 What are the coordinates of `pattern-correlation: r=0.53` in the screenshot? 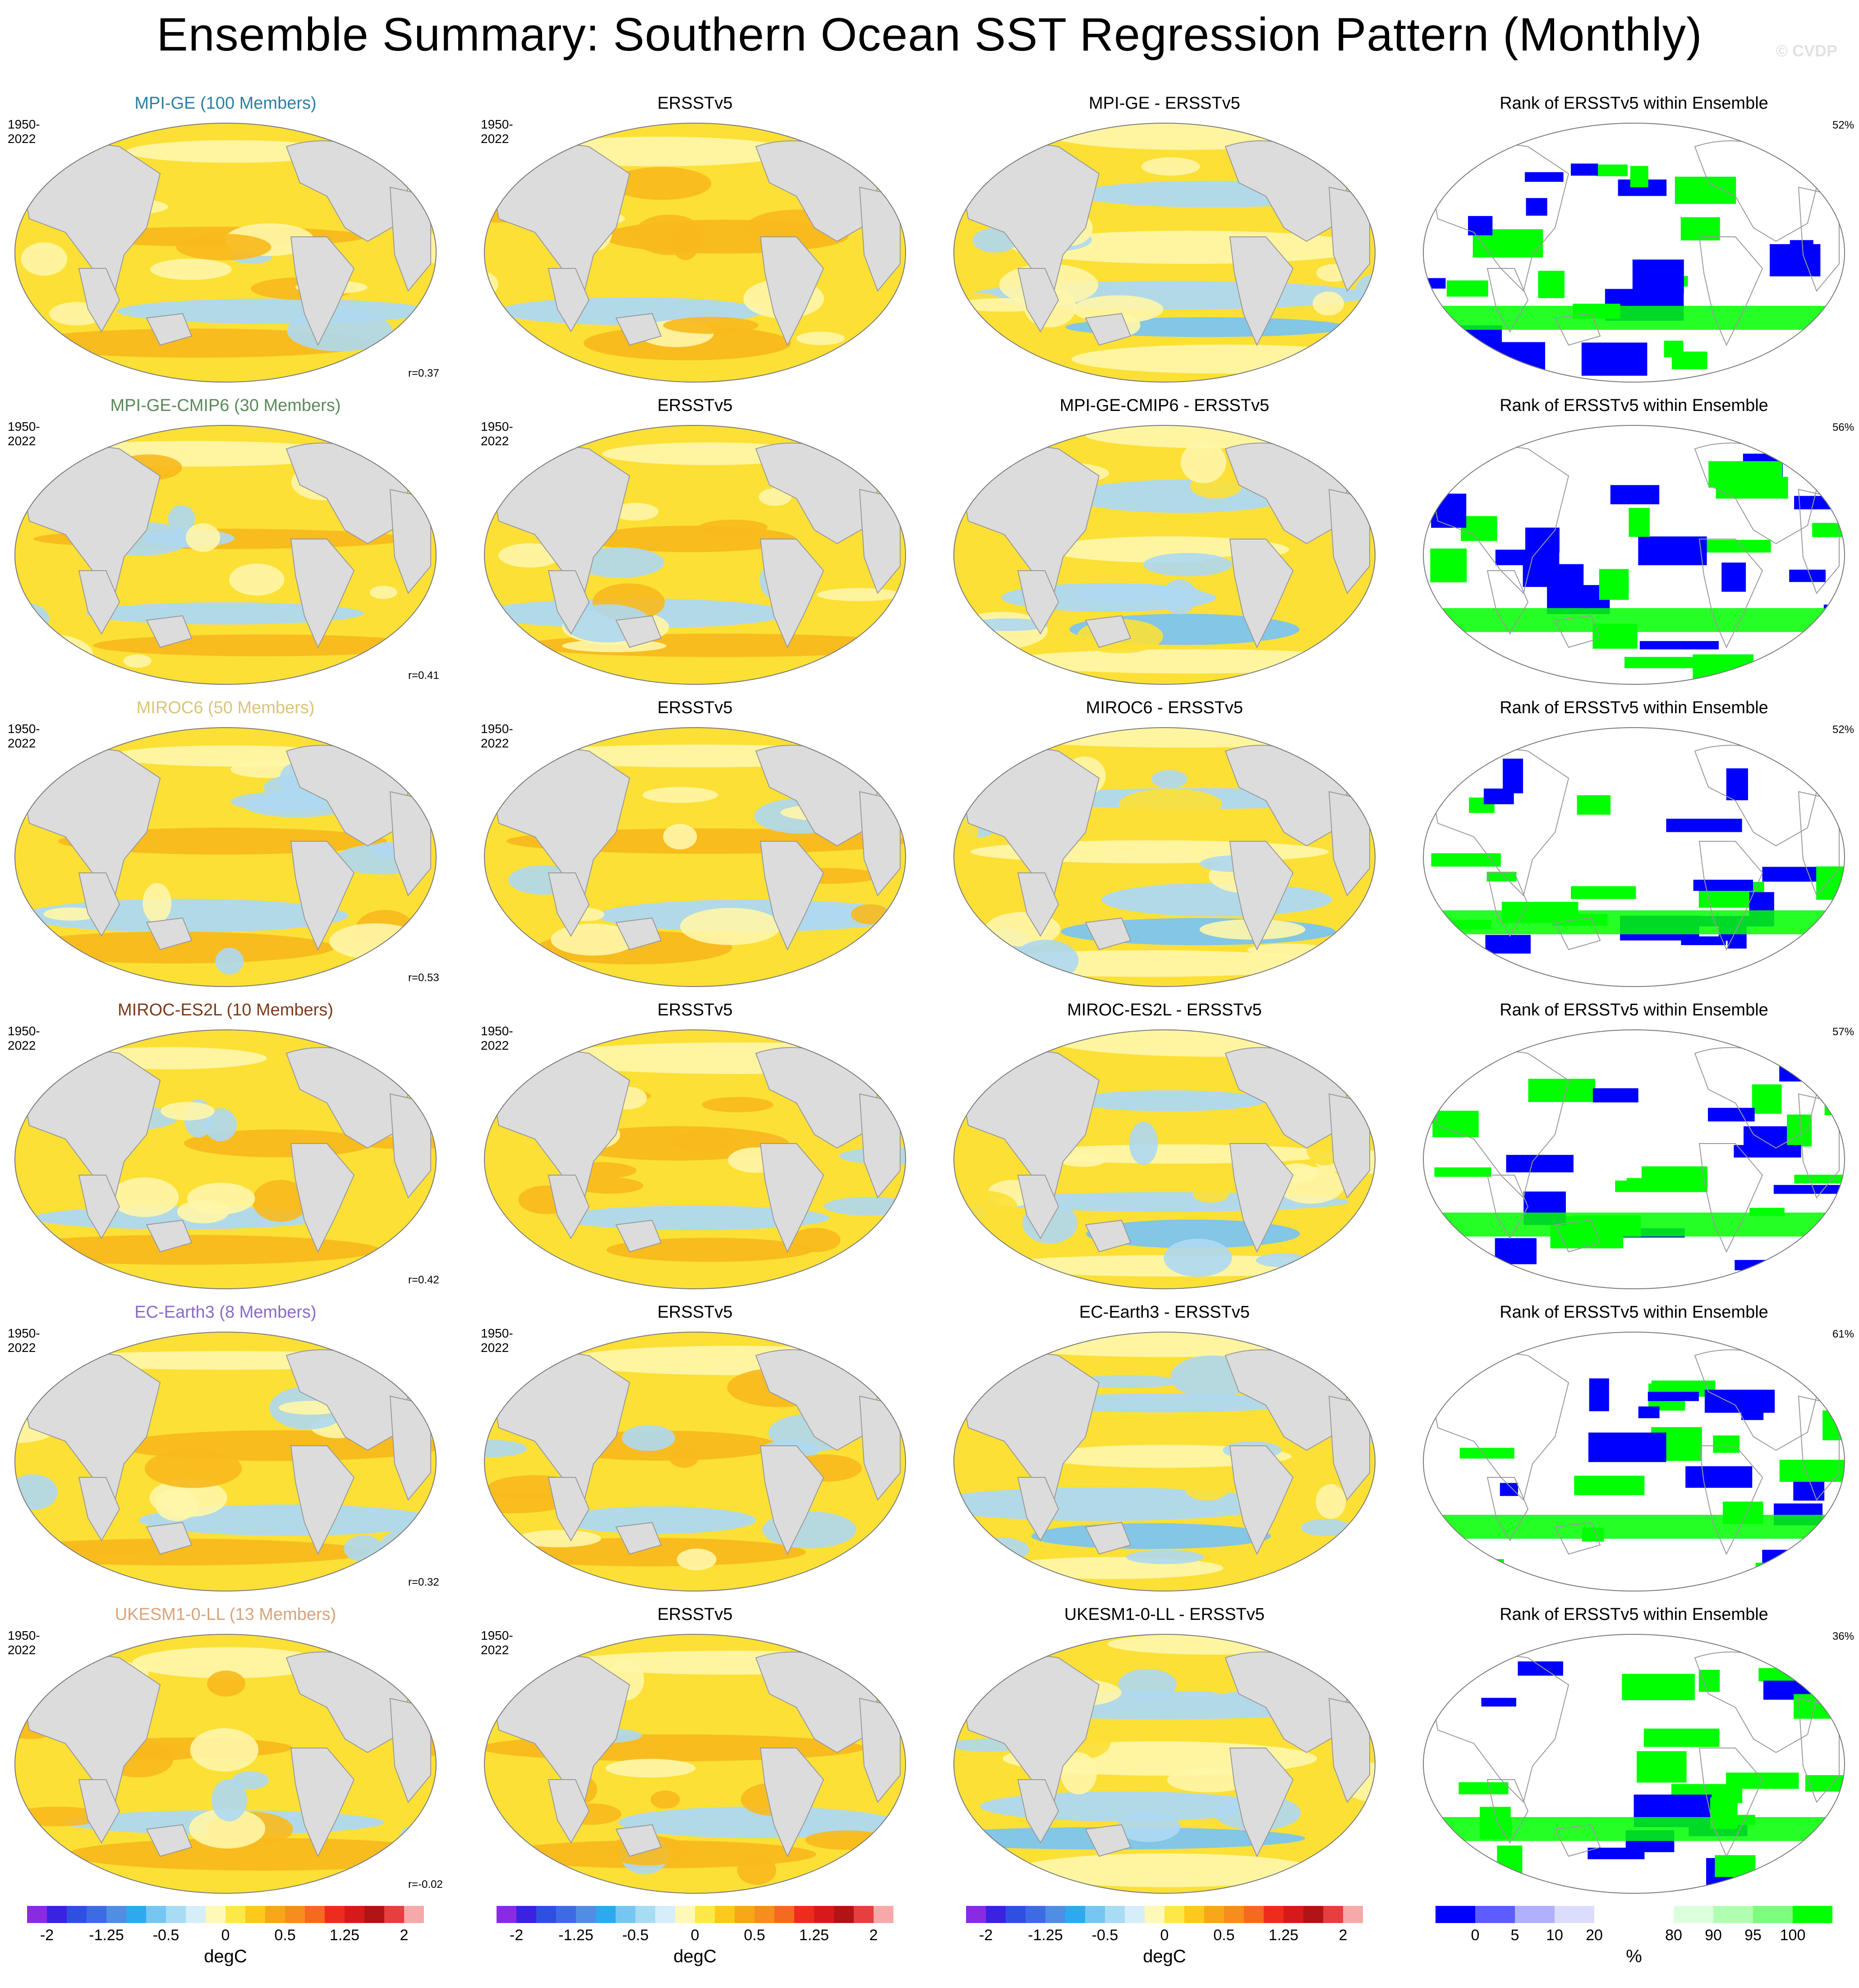 It's located at (423, 978).